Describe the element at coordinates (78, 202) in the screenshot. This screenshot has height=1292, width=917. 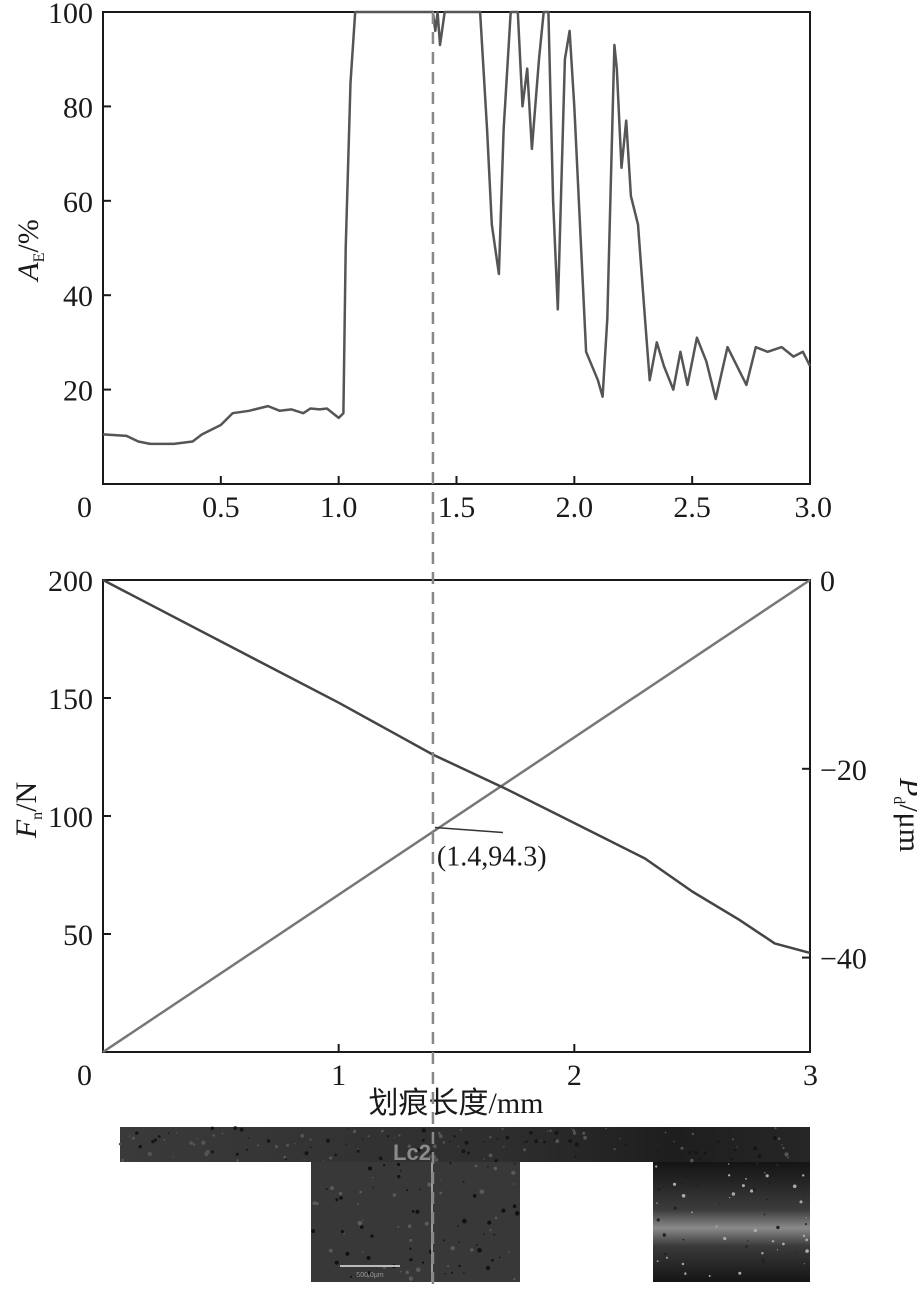
I see `top-y-tick-label: 60` at that location.